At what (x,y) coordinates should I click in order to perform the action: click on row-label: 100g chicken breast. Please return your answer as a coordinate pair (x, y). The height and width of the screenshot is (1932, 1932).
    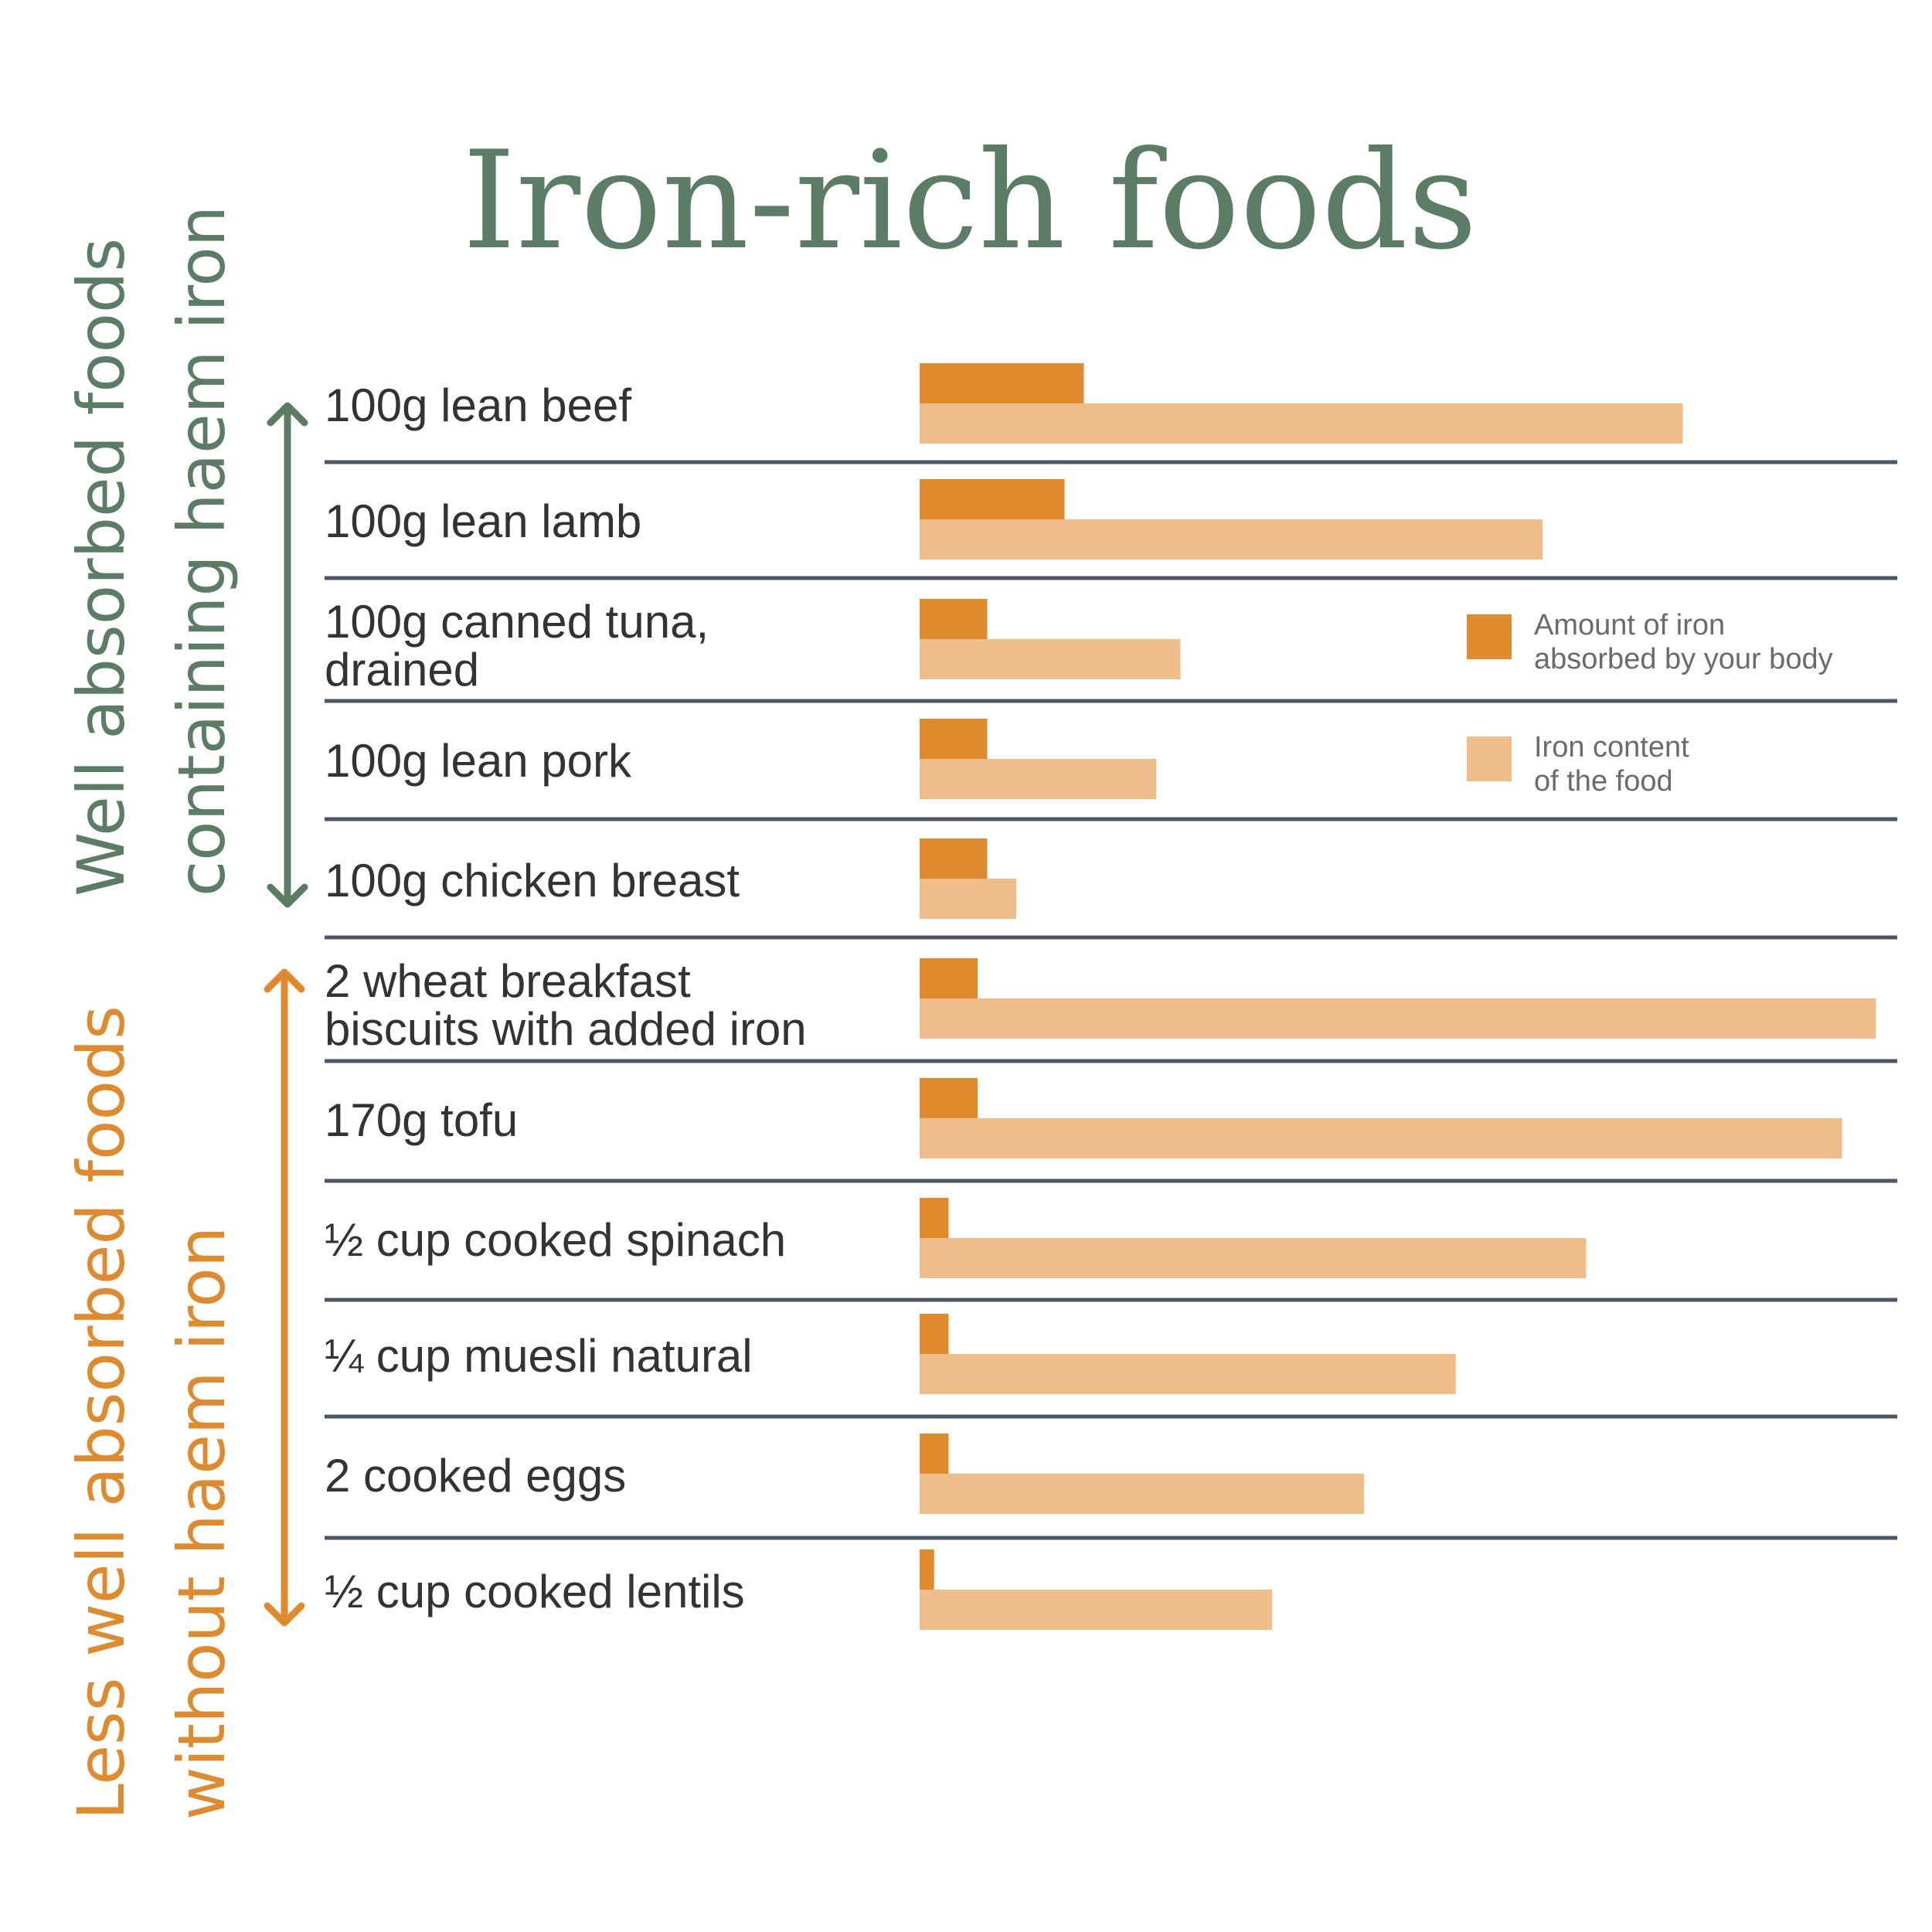
    Looking at the image, I should click on (532, 880).